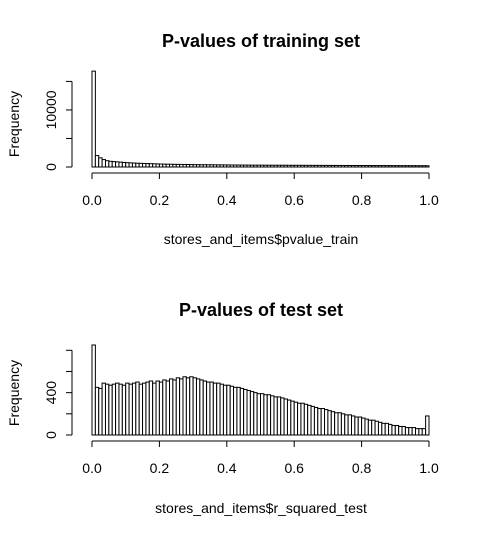  What do you see at coordinates (14, 393) in the screenshot?
I see `y-axis-label: Frequency` at bounding box center [14, 393].